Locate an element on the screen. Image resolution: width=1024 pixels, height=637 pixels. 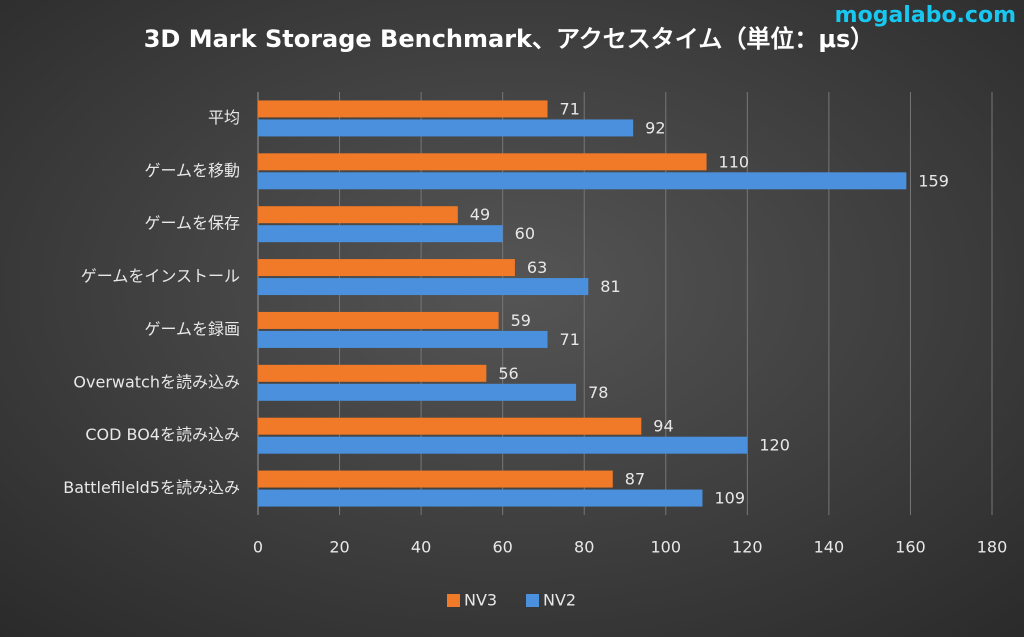
data-label: 120 is located at coordinates (774, 445).